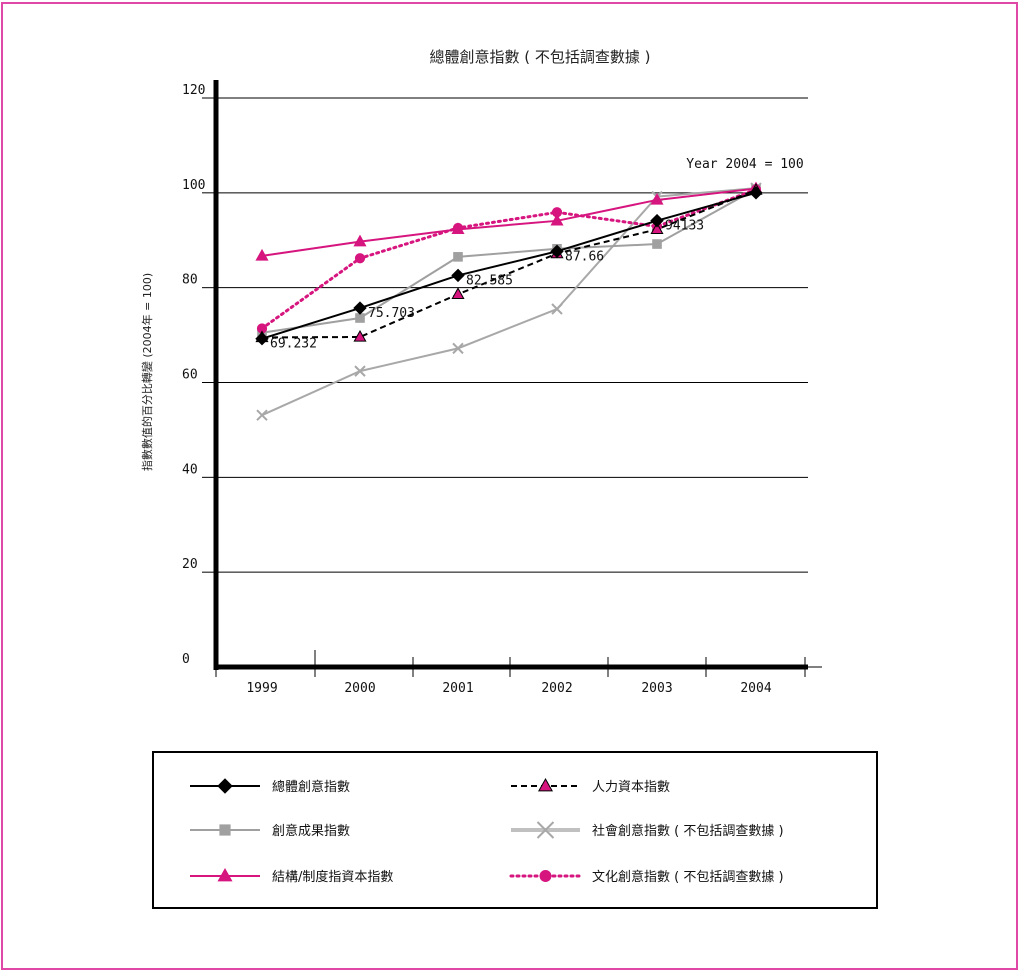 This screenshot has height=971, width=1020. I want to click on legend-label: 社會創意指數 ( 不包括調查數據 ), so click(688, 831).